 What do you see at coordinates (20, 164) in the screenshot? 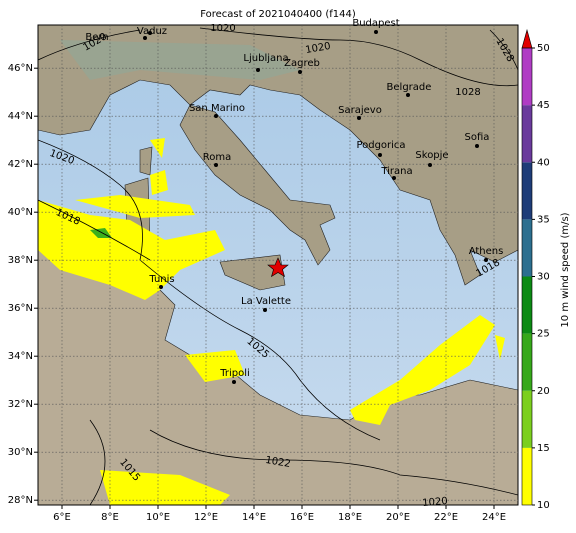
I see `lat-tick-label: 42°N` at bounding box center [20, 164].